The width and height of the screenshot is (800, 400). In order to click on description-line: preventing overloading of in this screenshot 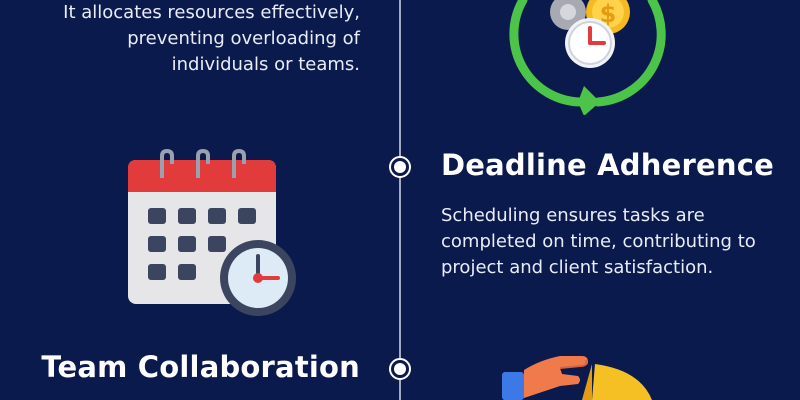, I will do `click(243, 38)`.